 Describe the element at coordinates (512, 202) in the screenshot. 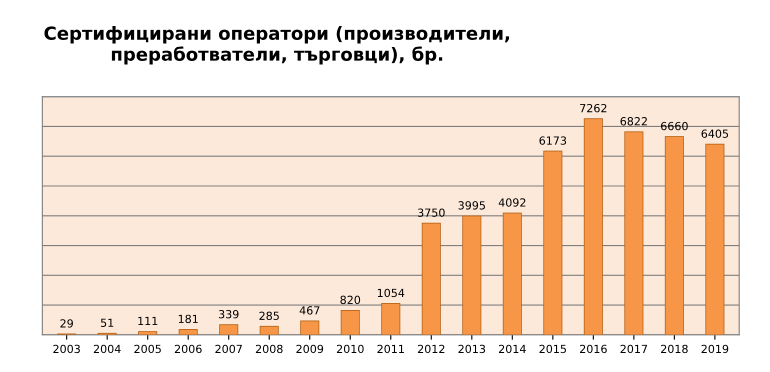

I see `data-label: 4092` at that location.